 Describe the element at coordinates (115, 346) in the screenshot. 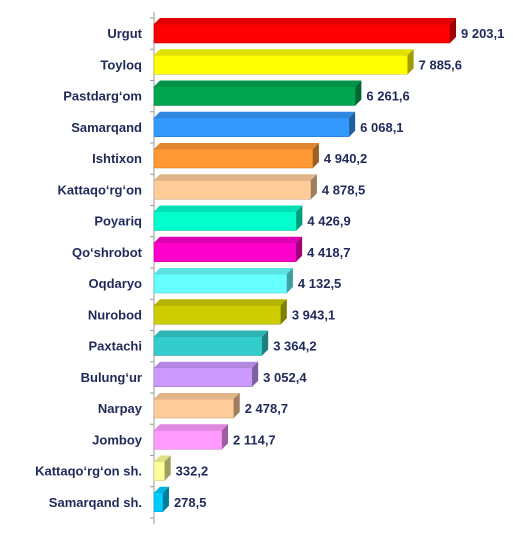

I see `category-label: Paxtachi` at that location.